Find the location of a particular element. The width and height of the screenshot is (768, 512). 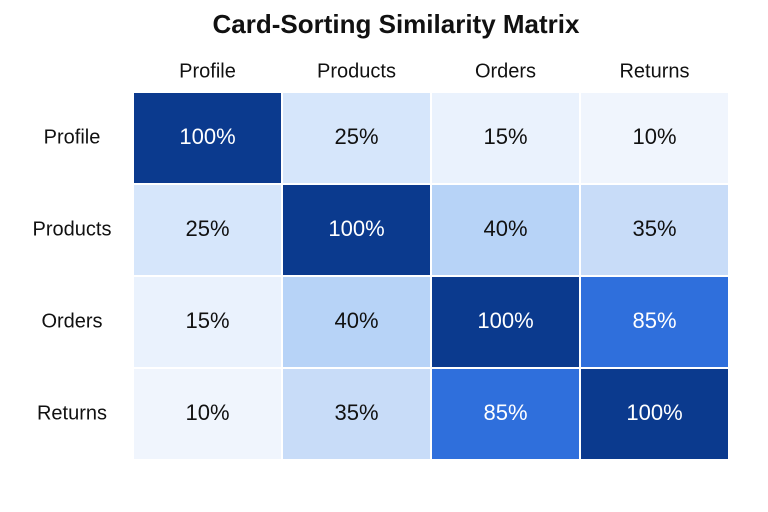

row-header: Returns is located at coordinates (72, 413).